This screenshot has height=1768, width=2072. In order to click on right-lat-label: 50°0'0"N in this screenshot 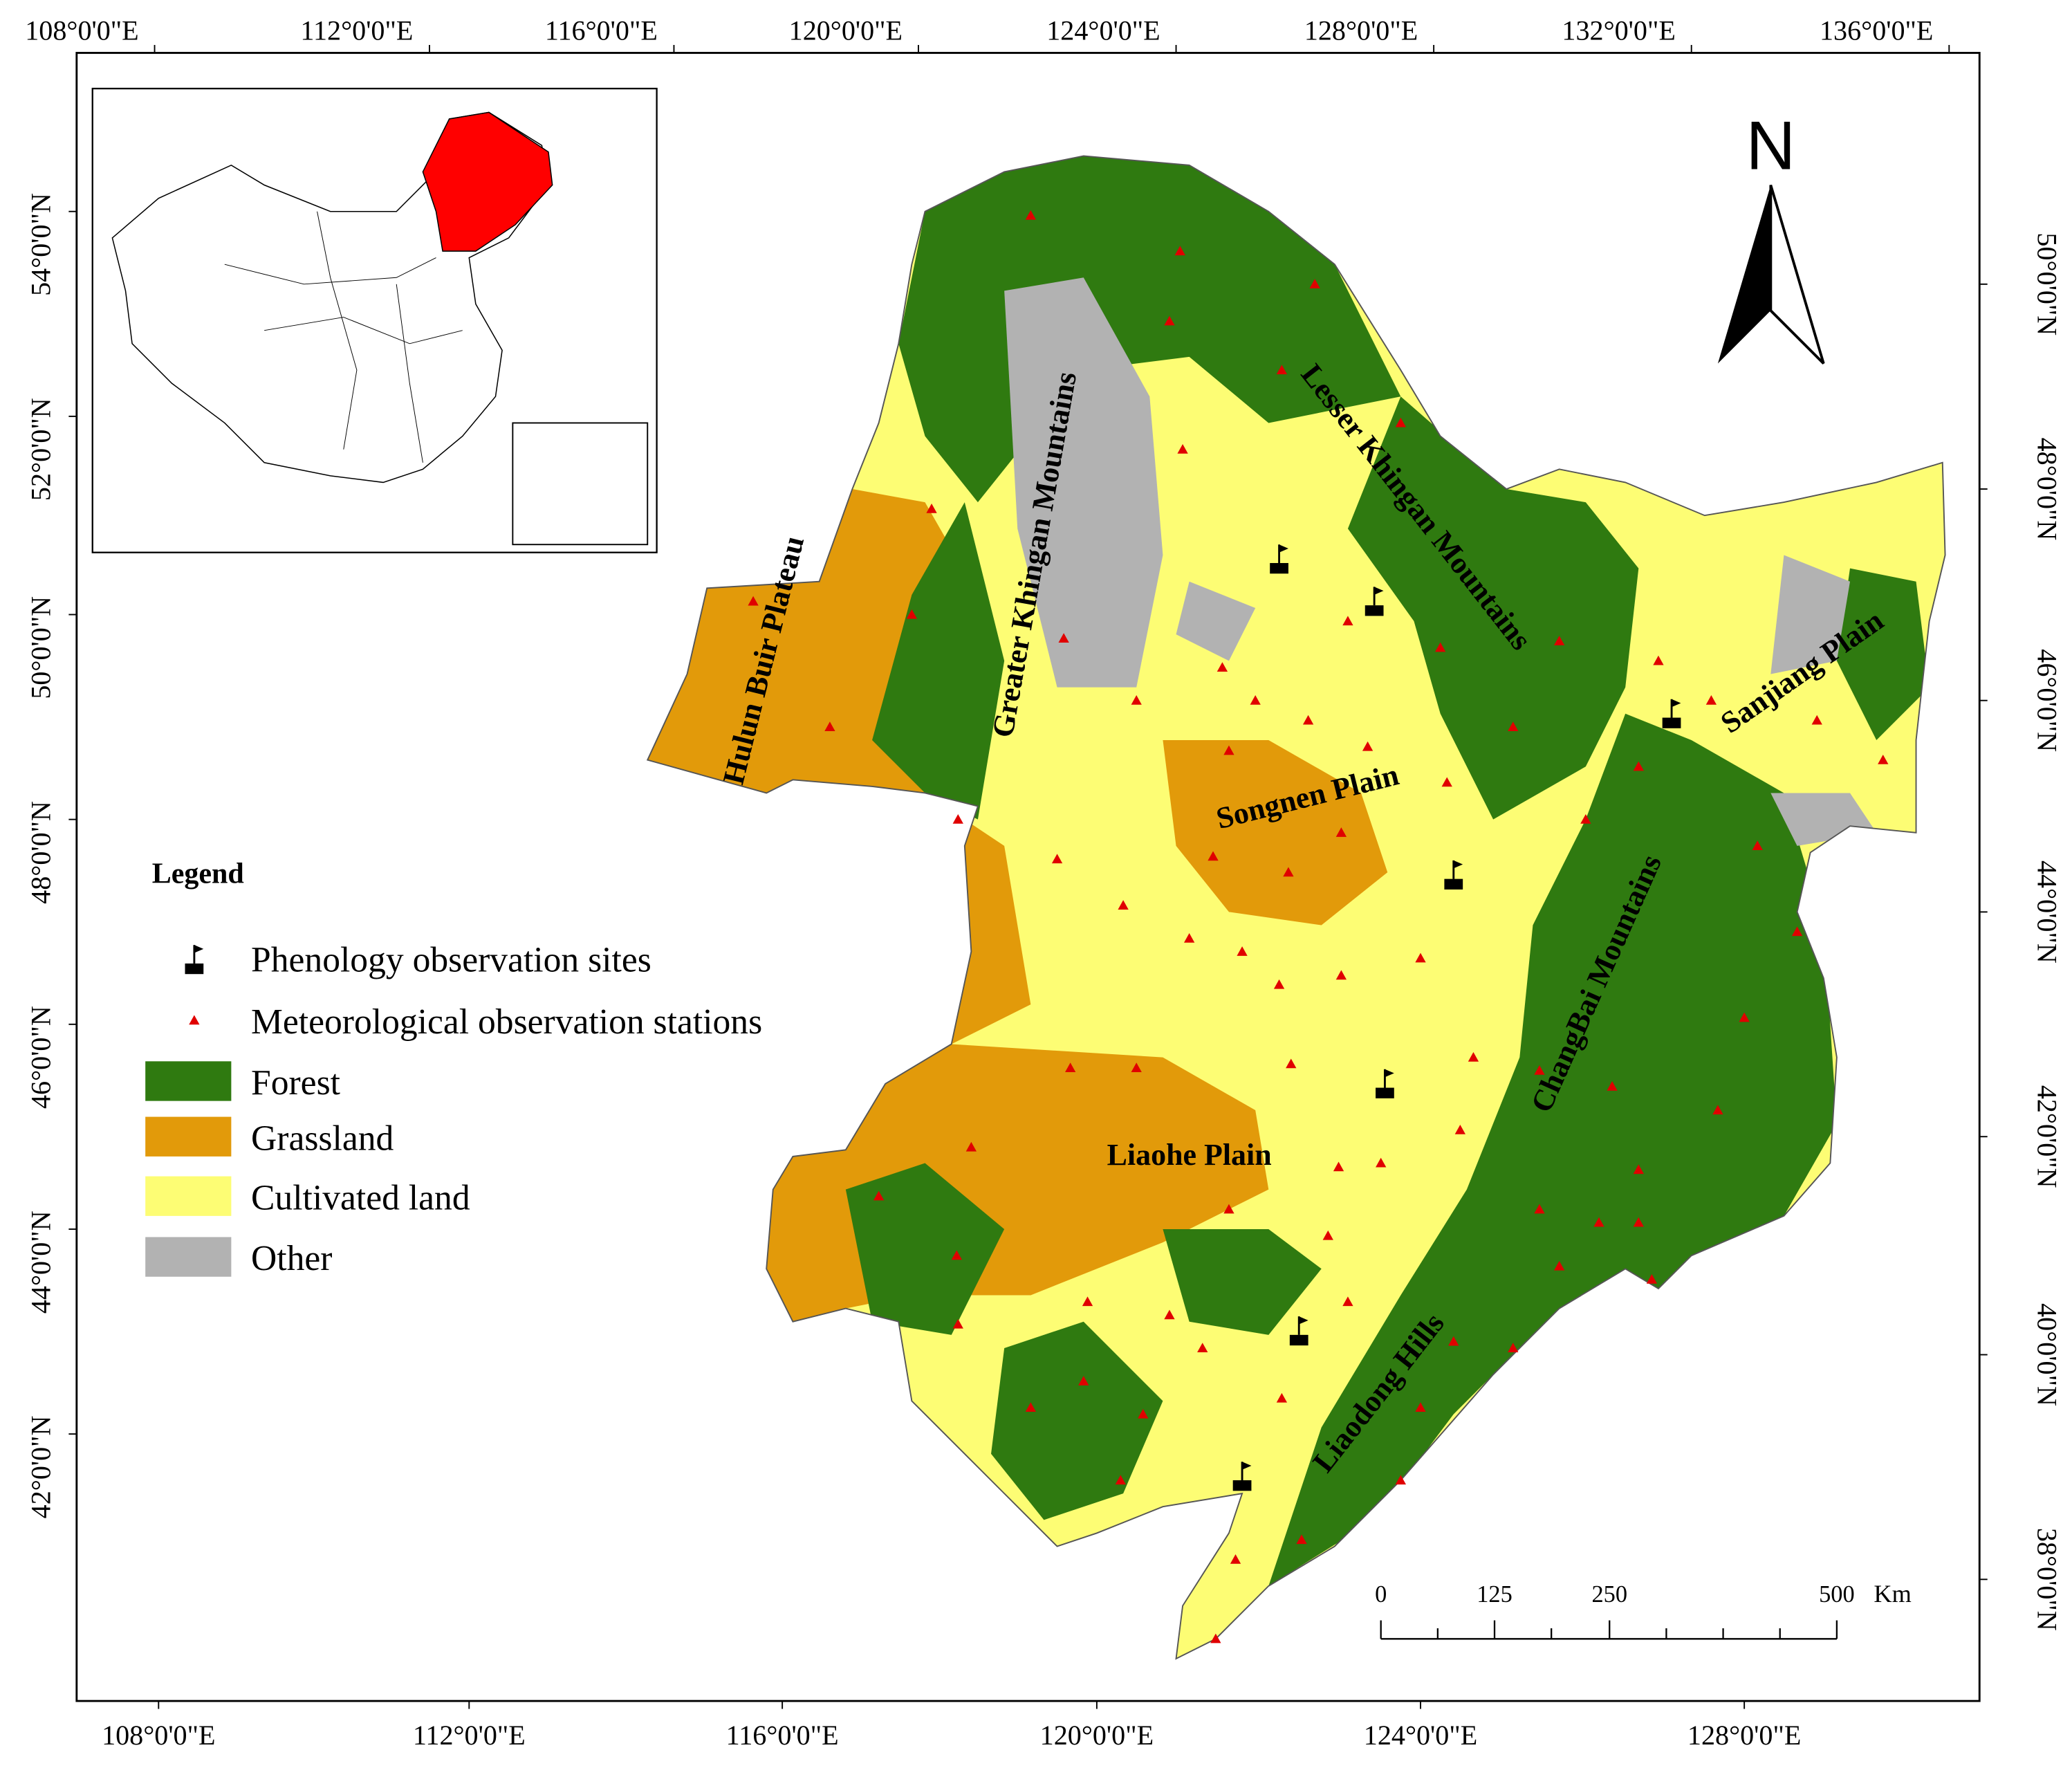, I will do `click(2047, 283)`.